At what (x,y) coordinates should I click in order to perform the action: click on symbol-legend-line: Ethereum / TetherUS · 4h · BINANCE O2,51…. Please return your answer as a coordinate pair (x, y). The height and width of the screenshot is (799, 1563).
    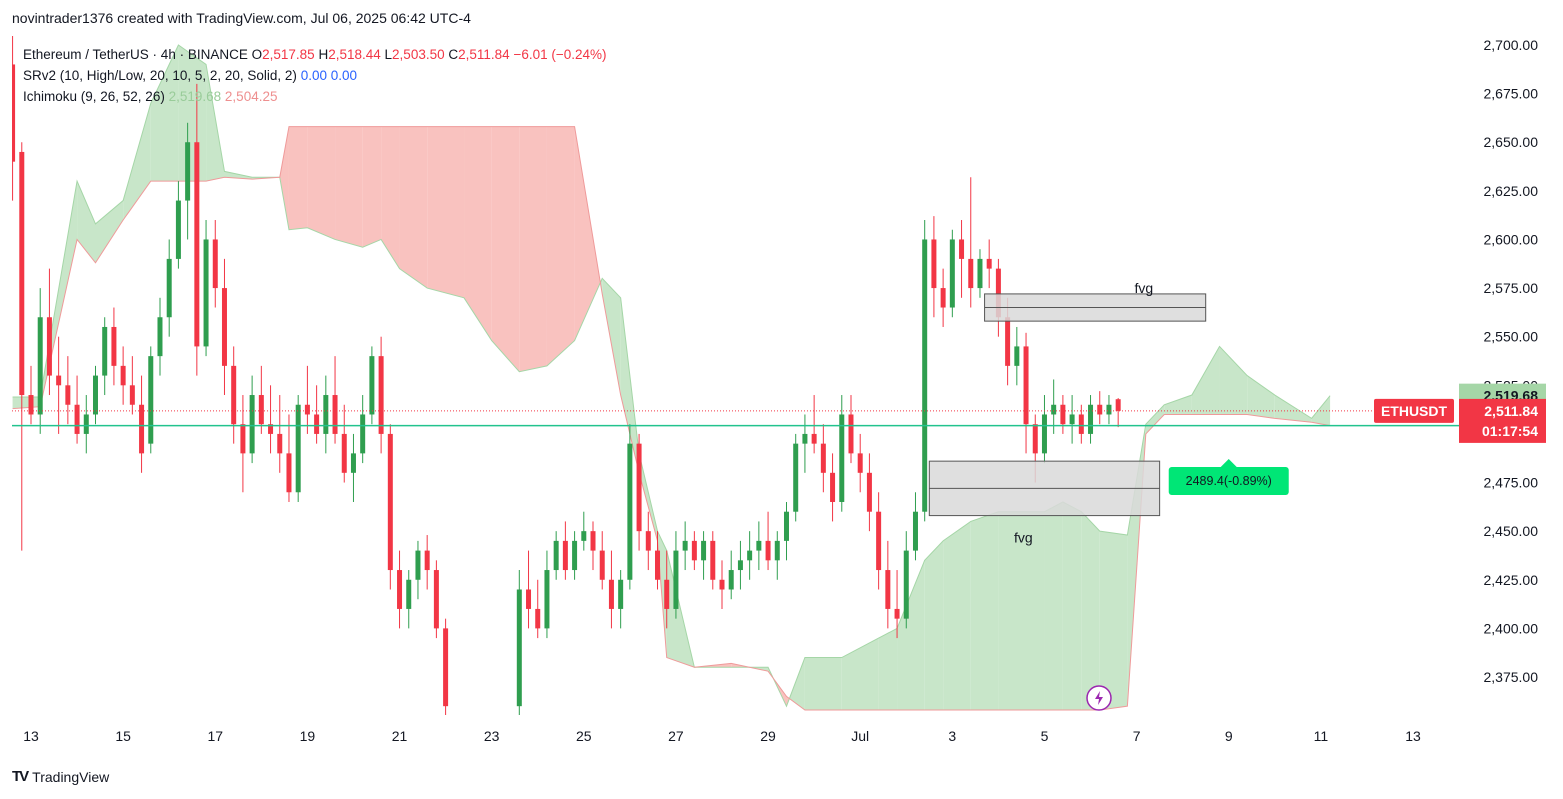
    Looking at the image, I should click on (315, 54).